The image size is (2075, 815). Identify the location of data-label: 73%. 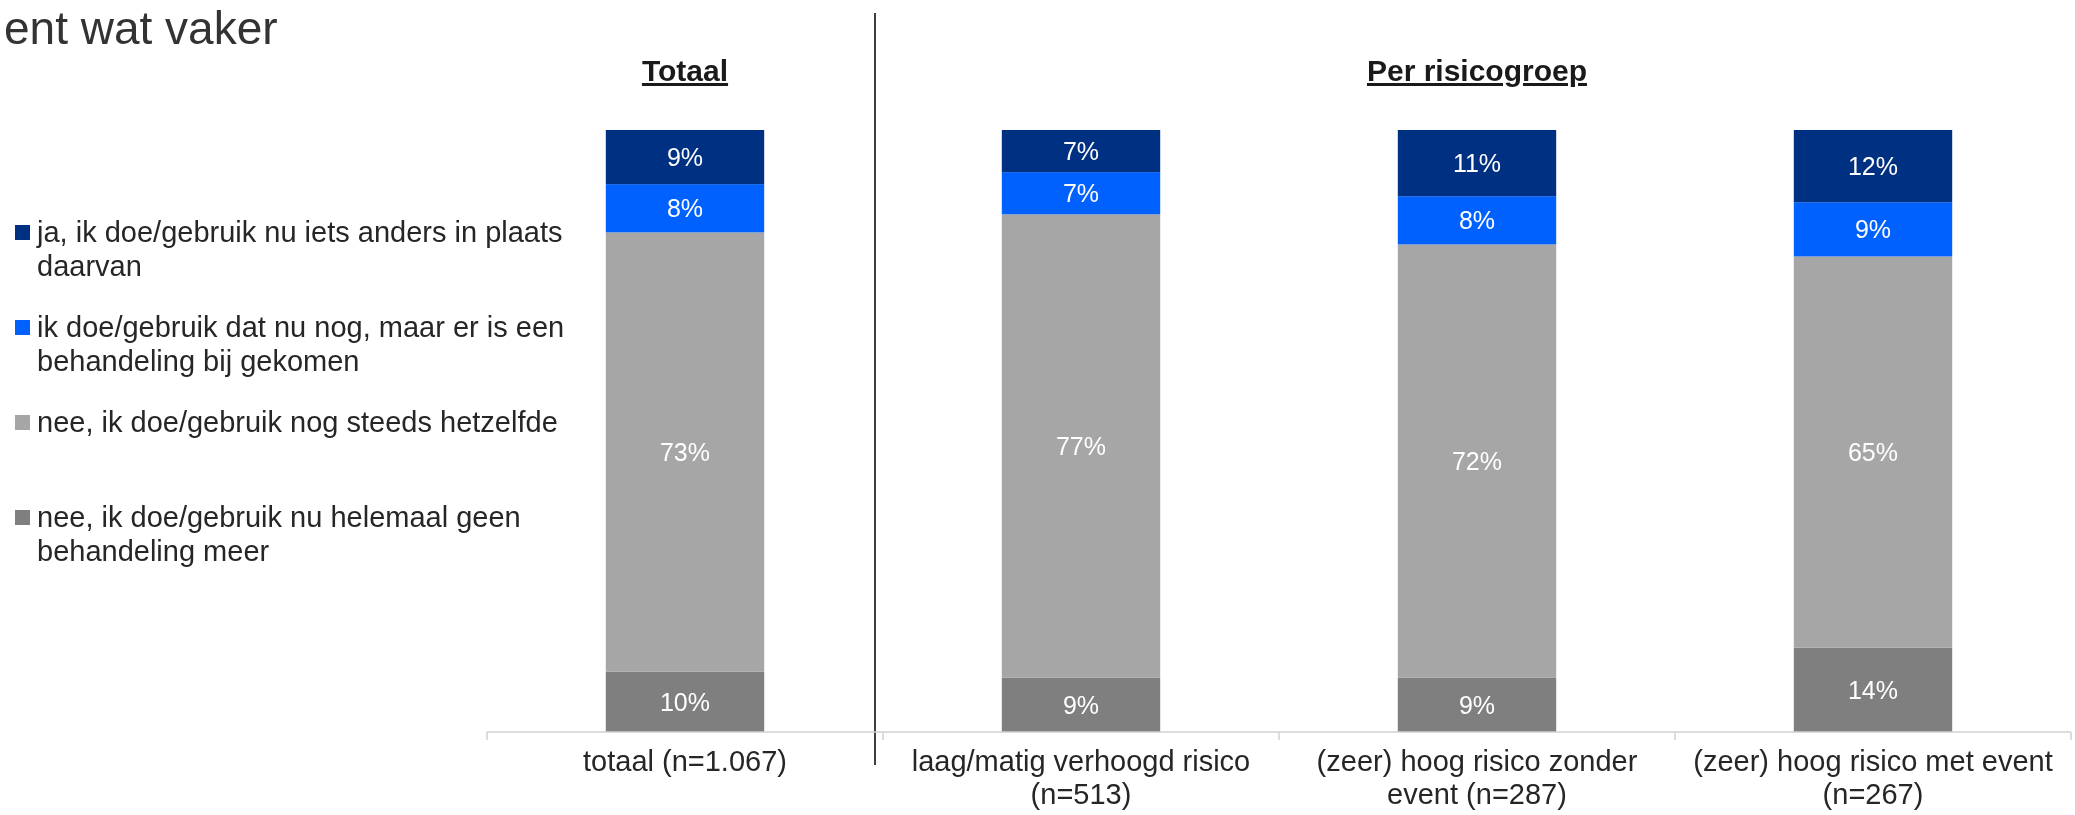
(685, 451).